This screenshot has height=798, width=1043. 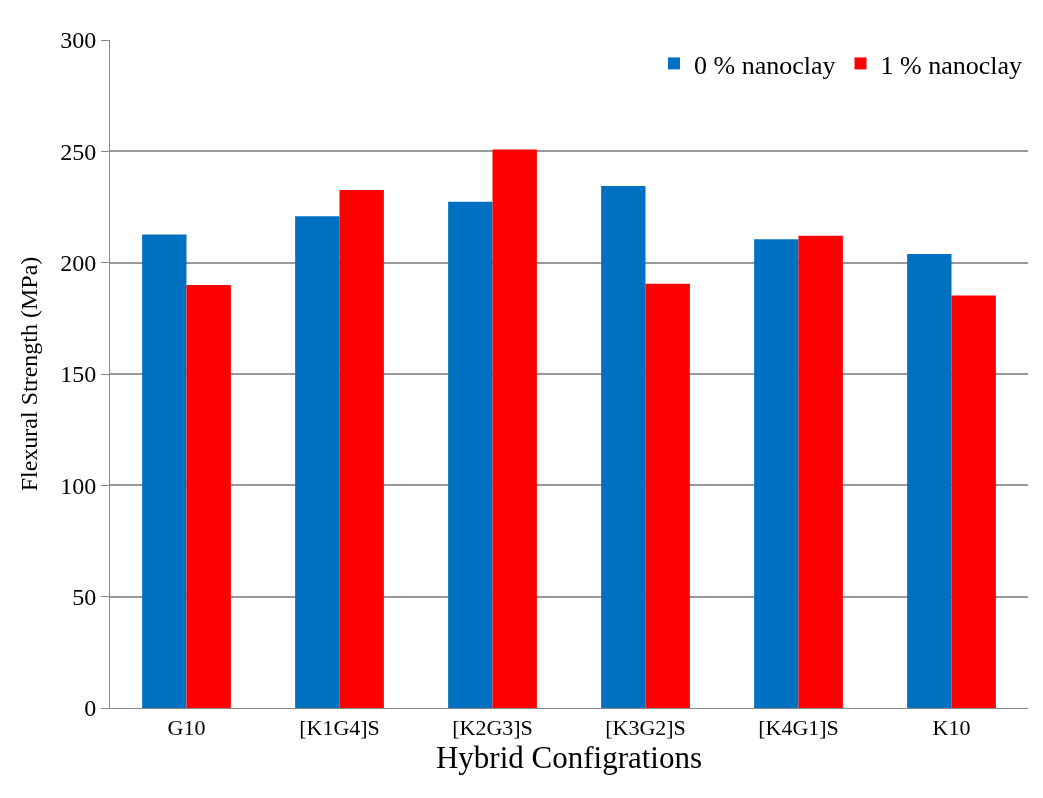 I want to click on x-tick-label: [K1G4]S, so click(x=339, y=728).